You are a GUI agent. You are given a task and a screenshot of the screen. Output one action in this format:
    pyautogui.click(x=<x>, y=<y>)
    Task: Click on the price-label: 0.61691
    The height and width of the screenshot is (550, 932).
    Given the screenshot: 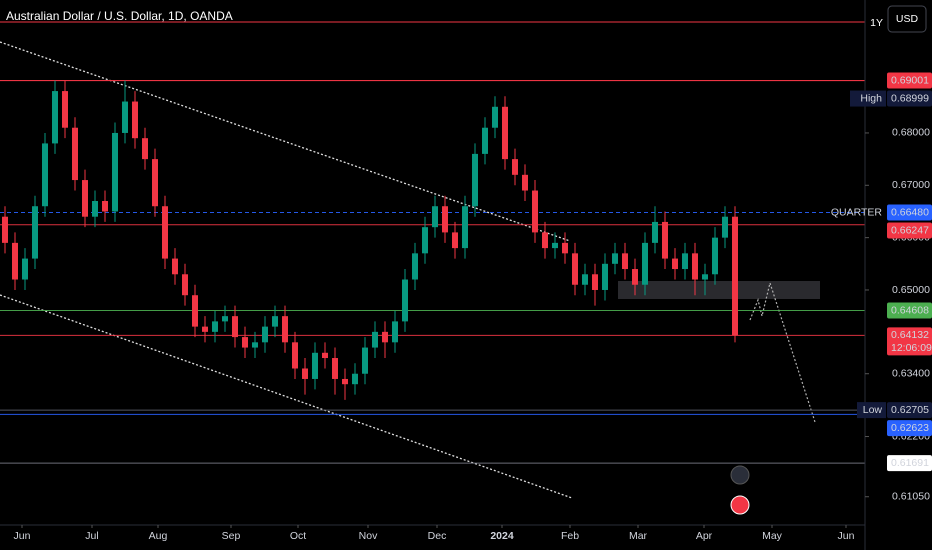 What is the action you would take?
    pyautogui.click(x=910, y=463)
    